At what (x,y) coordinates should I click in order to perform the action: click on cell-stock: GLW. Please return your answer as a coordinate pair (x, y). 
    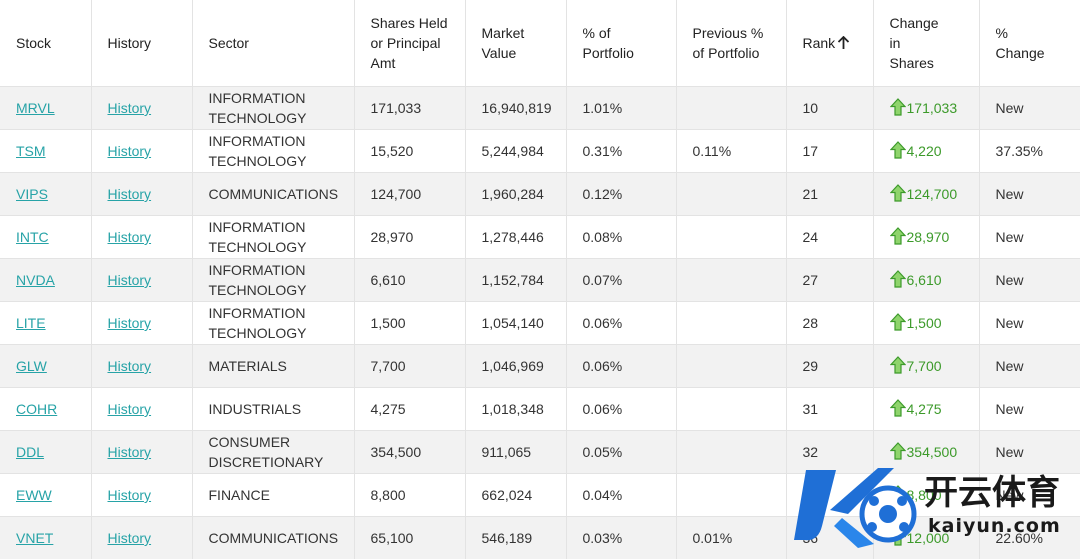
    Looking at the image, I should click on (45, 366).